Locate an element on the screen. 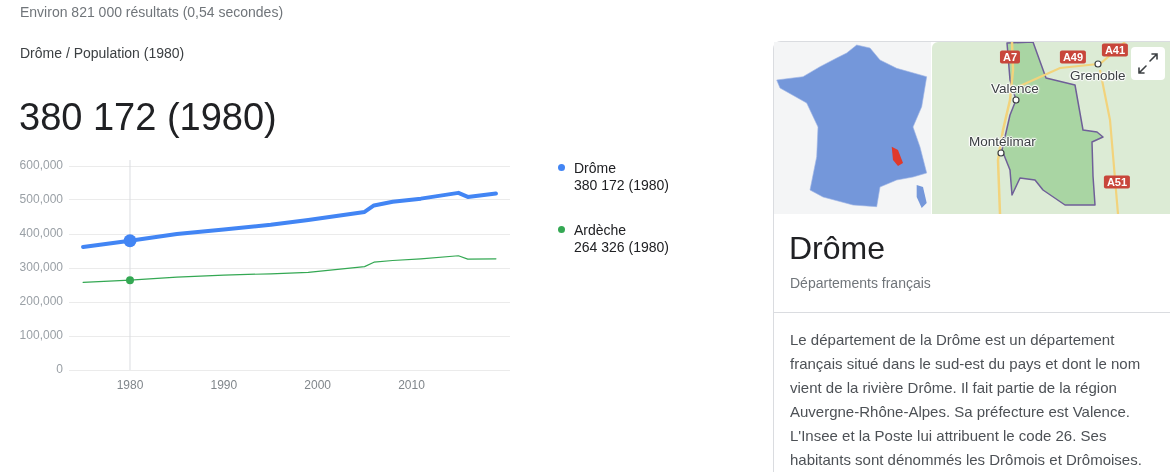  text: Environ 821 000 résultats (0,54 secondes) is located at coordinates (152, 12).